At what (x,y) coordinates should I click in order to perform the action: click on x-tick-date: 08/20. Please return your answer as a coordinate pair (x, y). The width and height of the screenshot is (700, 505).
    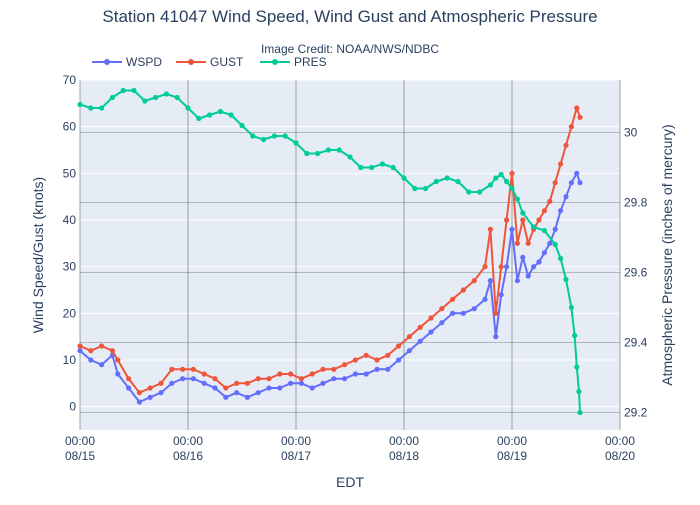
    Looking at the image, I should click on (620, 456).